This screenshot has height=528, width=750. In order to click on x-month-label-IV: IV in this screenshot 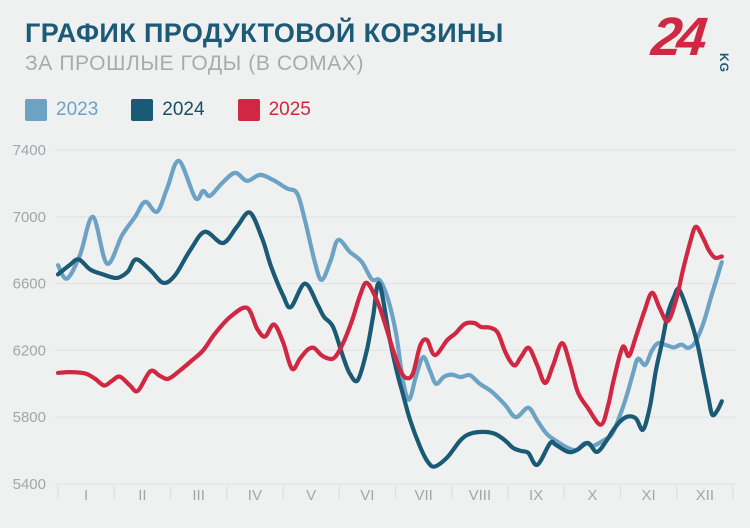, I will do `click(255, 495)`.